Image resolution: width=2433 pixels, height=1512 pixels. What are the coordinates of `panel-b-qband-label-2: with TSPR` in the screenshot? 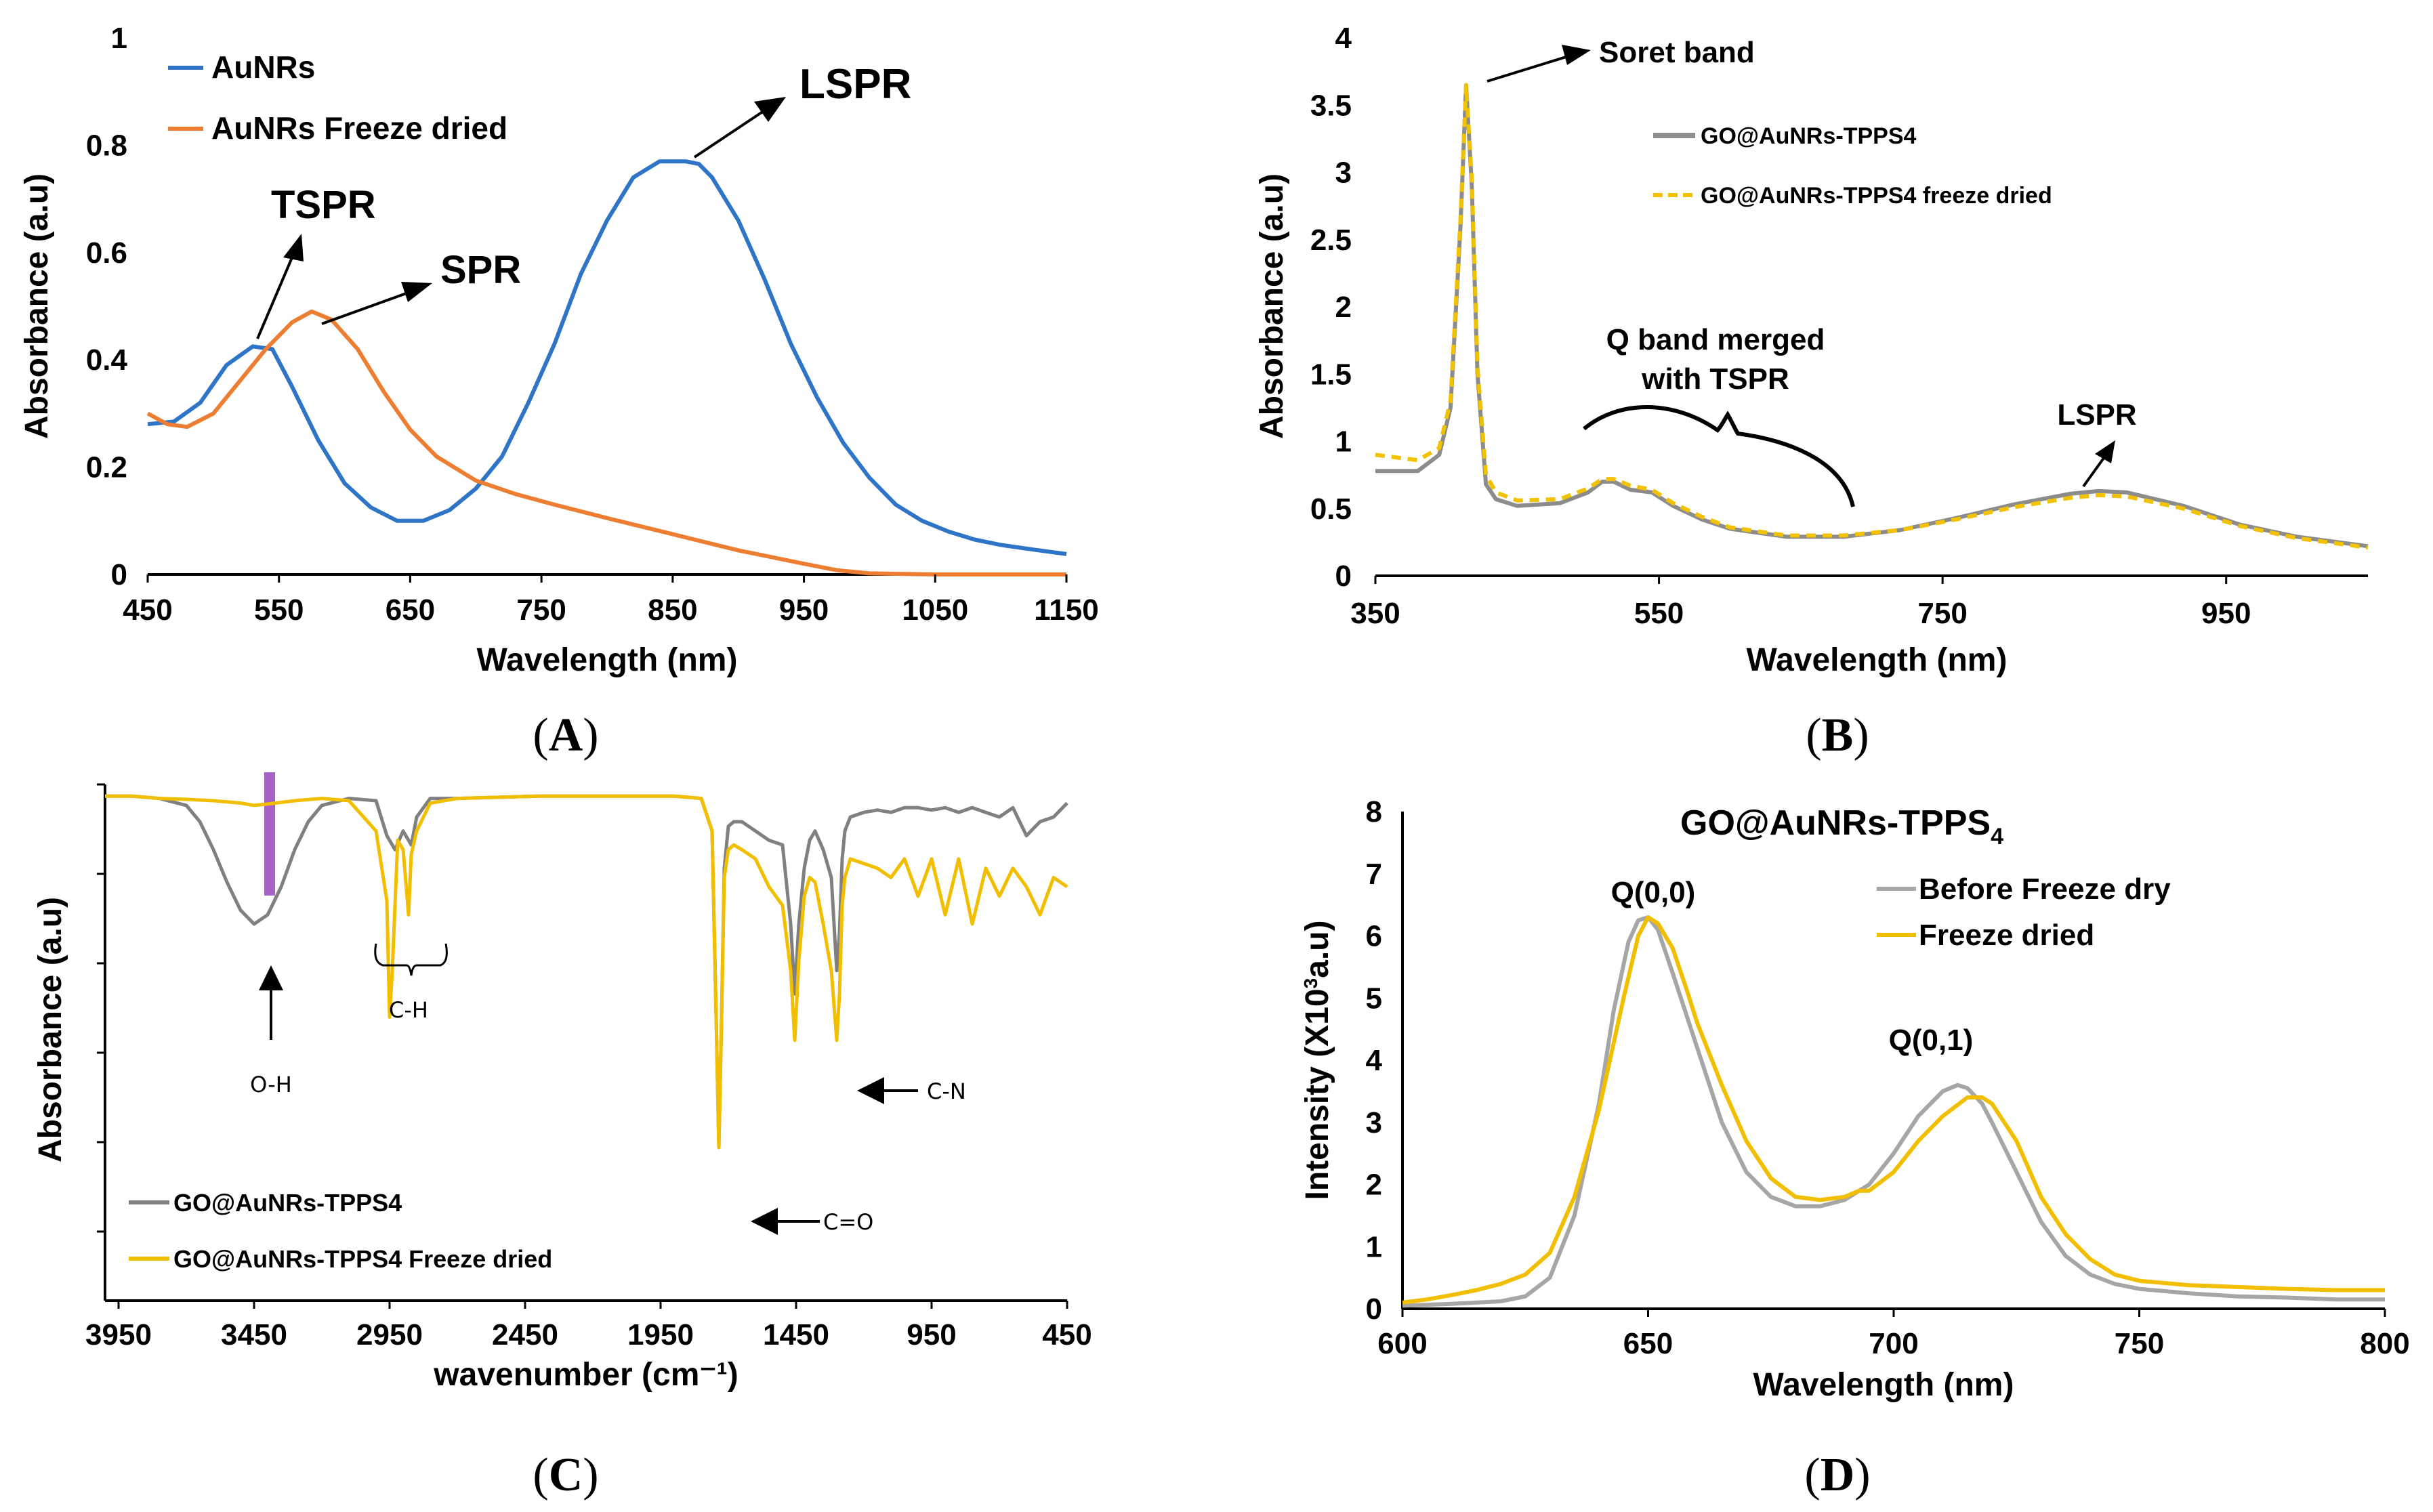 It's located at (1715, 379).